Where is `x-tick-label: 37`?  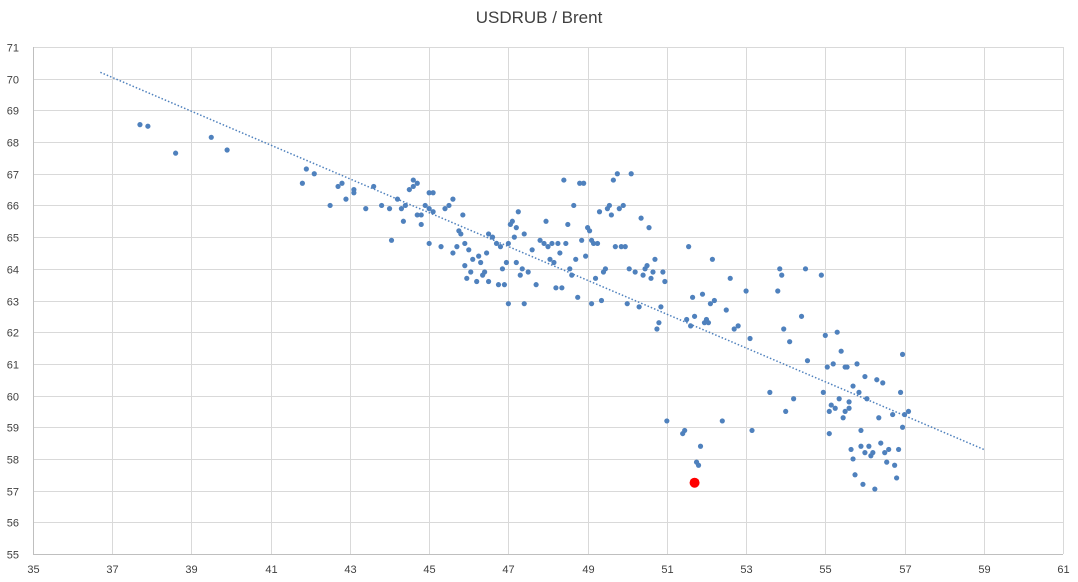 x-tick-label: 37 is located at coordinates (112, 570).